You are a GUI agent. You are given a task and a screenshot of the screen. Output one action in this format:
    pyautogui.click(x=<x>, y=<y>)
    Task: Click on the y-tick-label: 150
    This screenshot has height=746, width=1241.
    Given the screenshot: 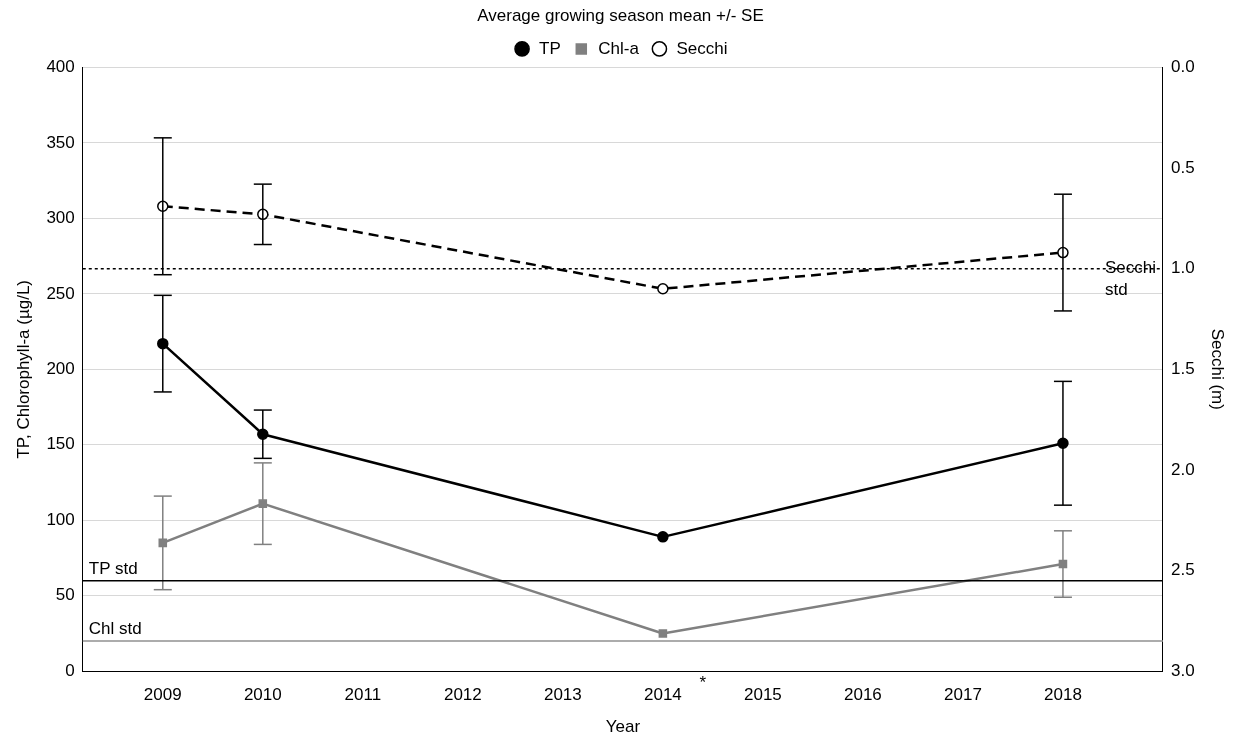 What is the action you would take?
    pyautogui.click(x=60, y=444)
    